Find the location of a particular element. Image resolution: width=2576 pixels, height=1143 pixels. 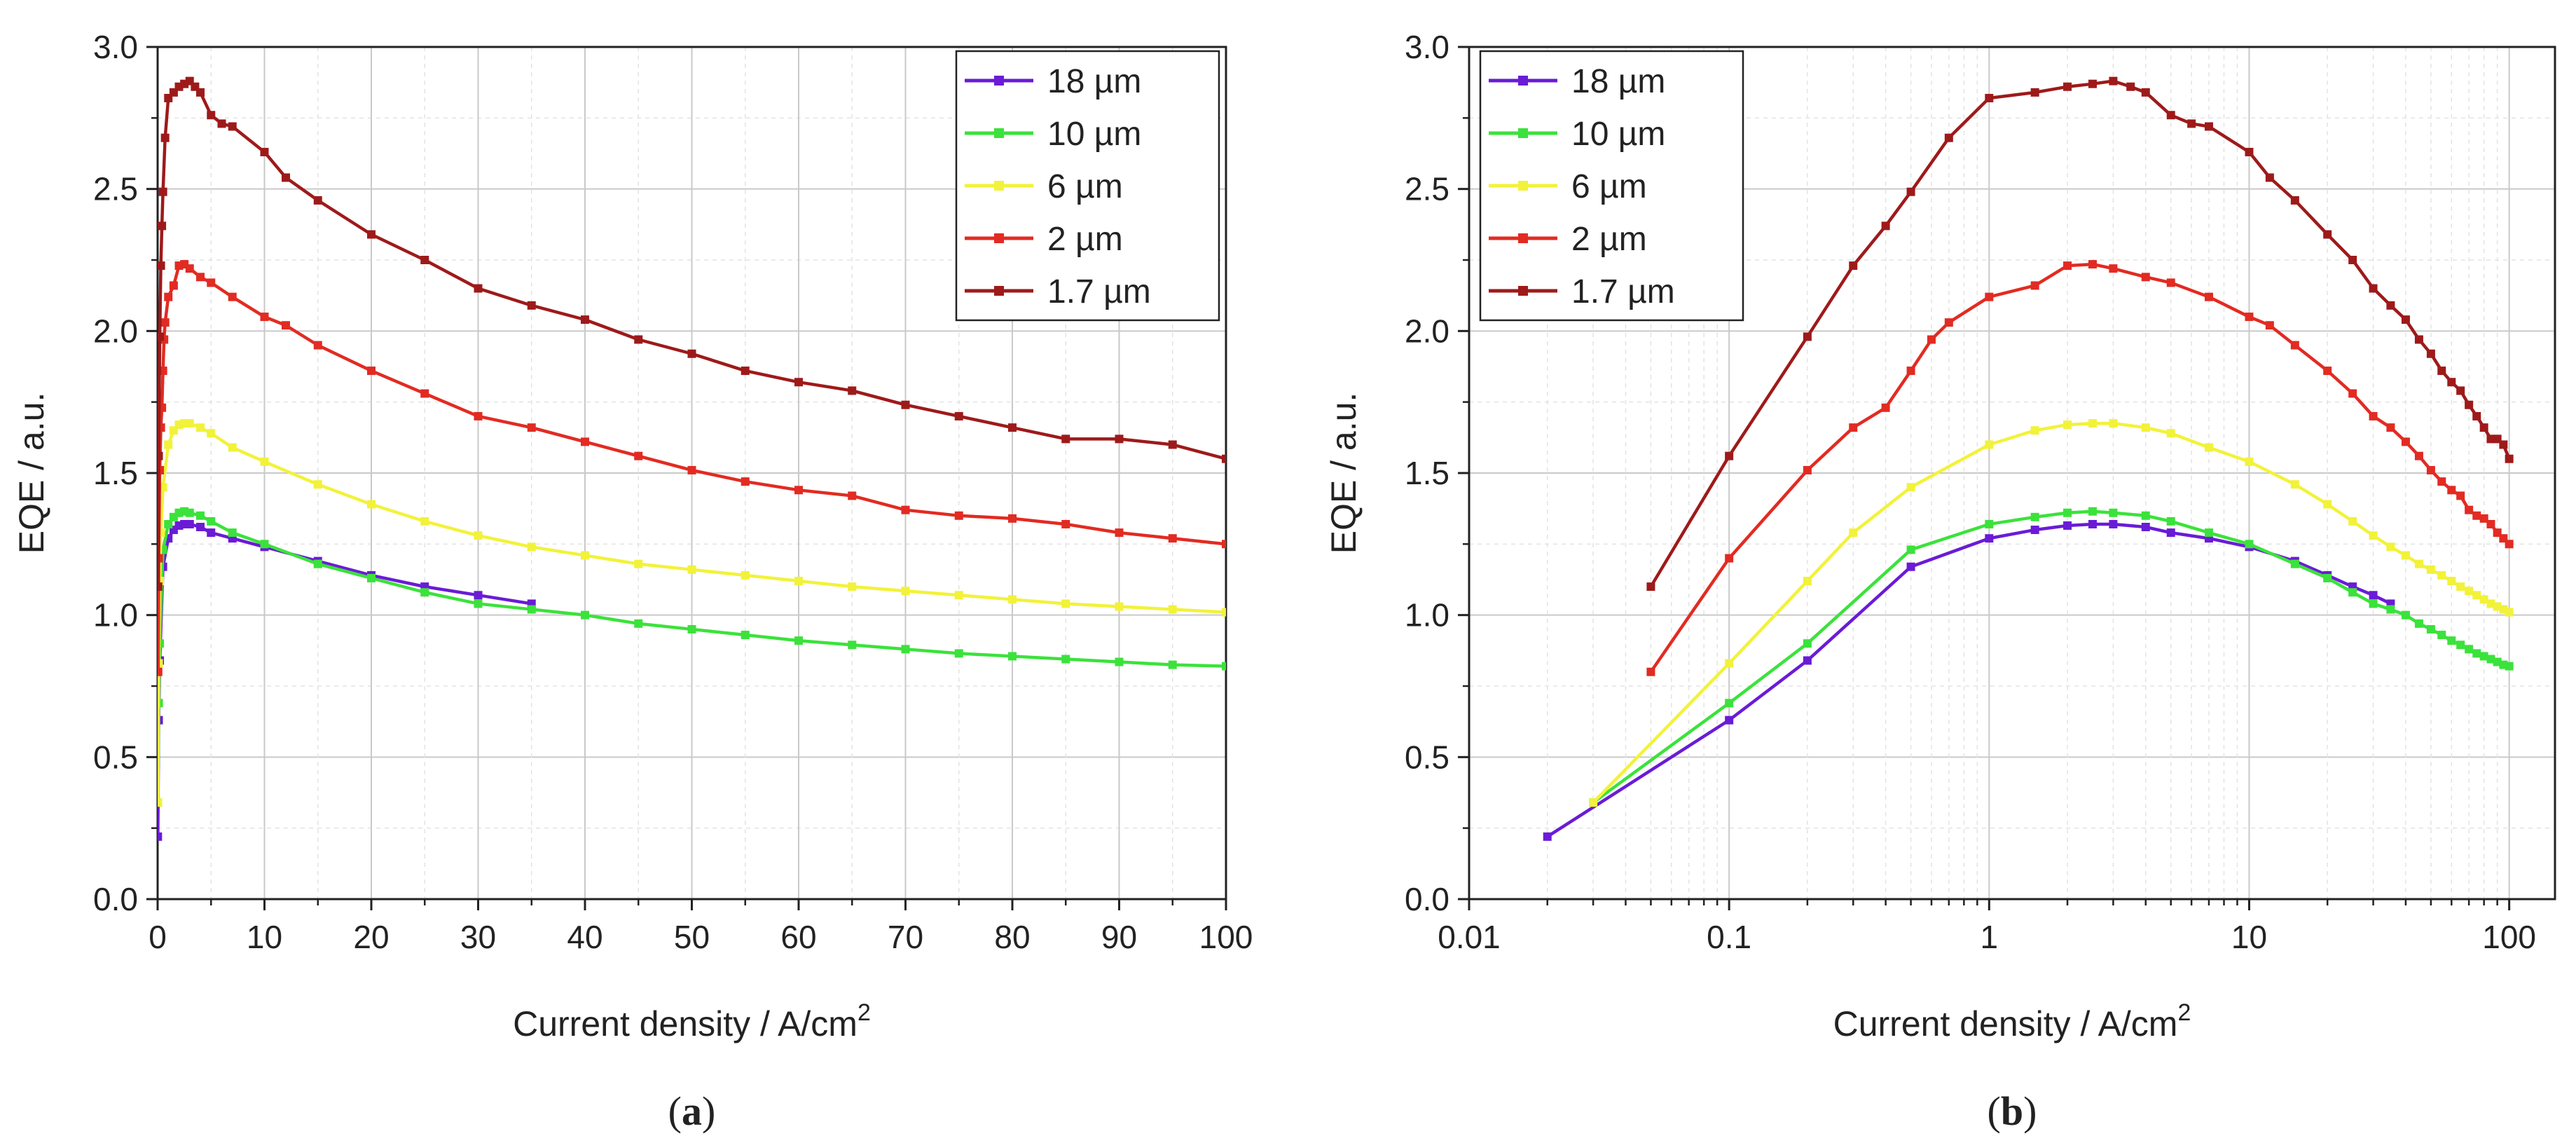

legend-label: 1.7 µm is located at coordinates (1623, 291).